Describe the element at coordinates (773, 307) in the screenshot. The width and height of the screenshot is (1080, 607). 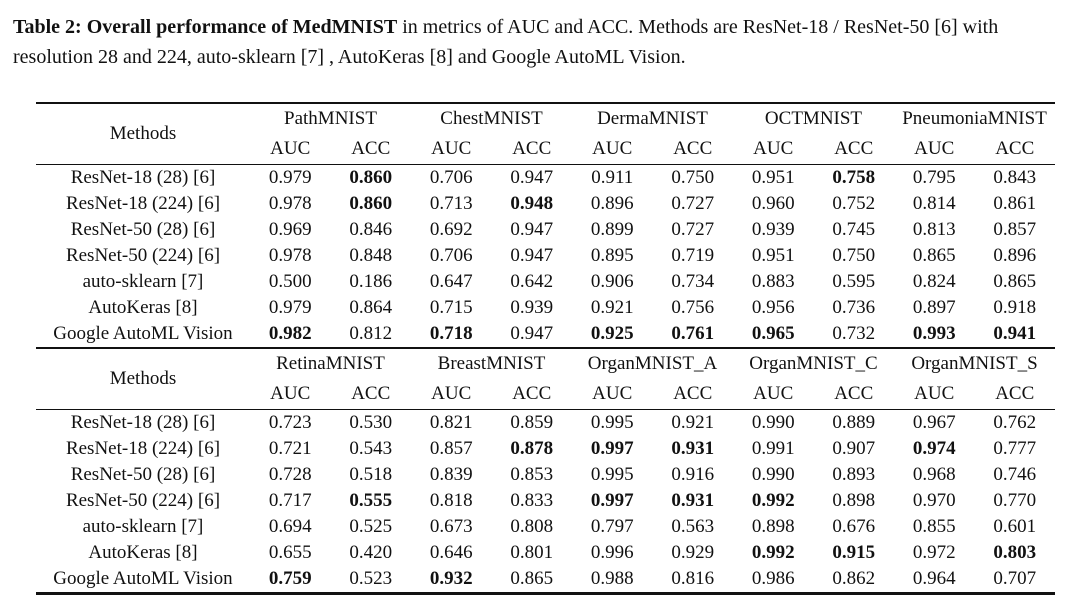
I see `value-cell: 0.956` at that location.